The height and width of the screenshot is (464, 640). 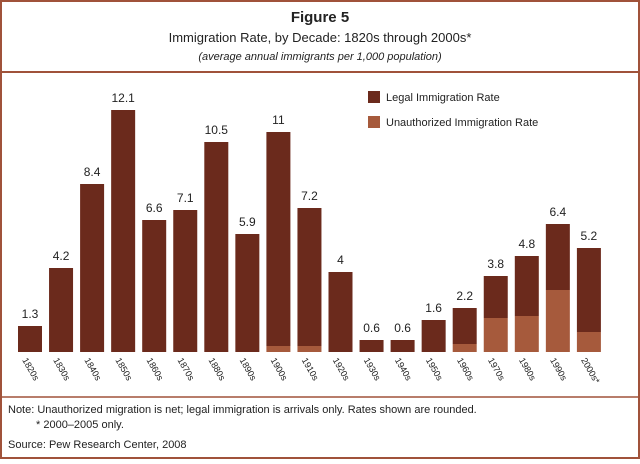 What do you see at coordinates (30, 314) in the screenshot?
I see `total-label: 1.3` at bounding box center [30, 314].